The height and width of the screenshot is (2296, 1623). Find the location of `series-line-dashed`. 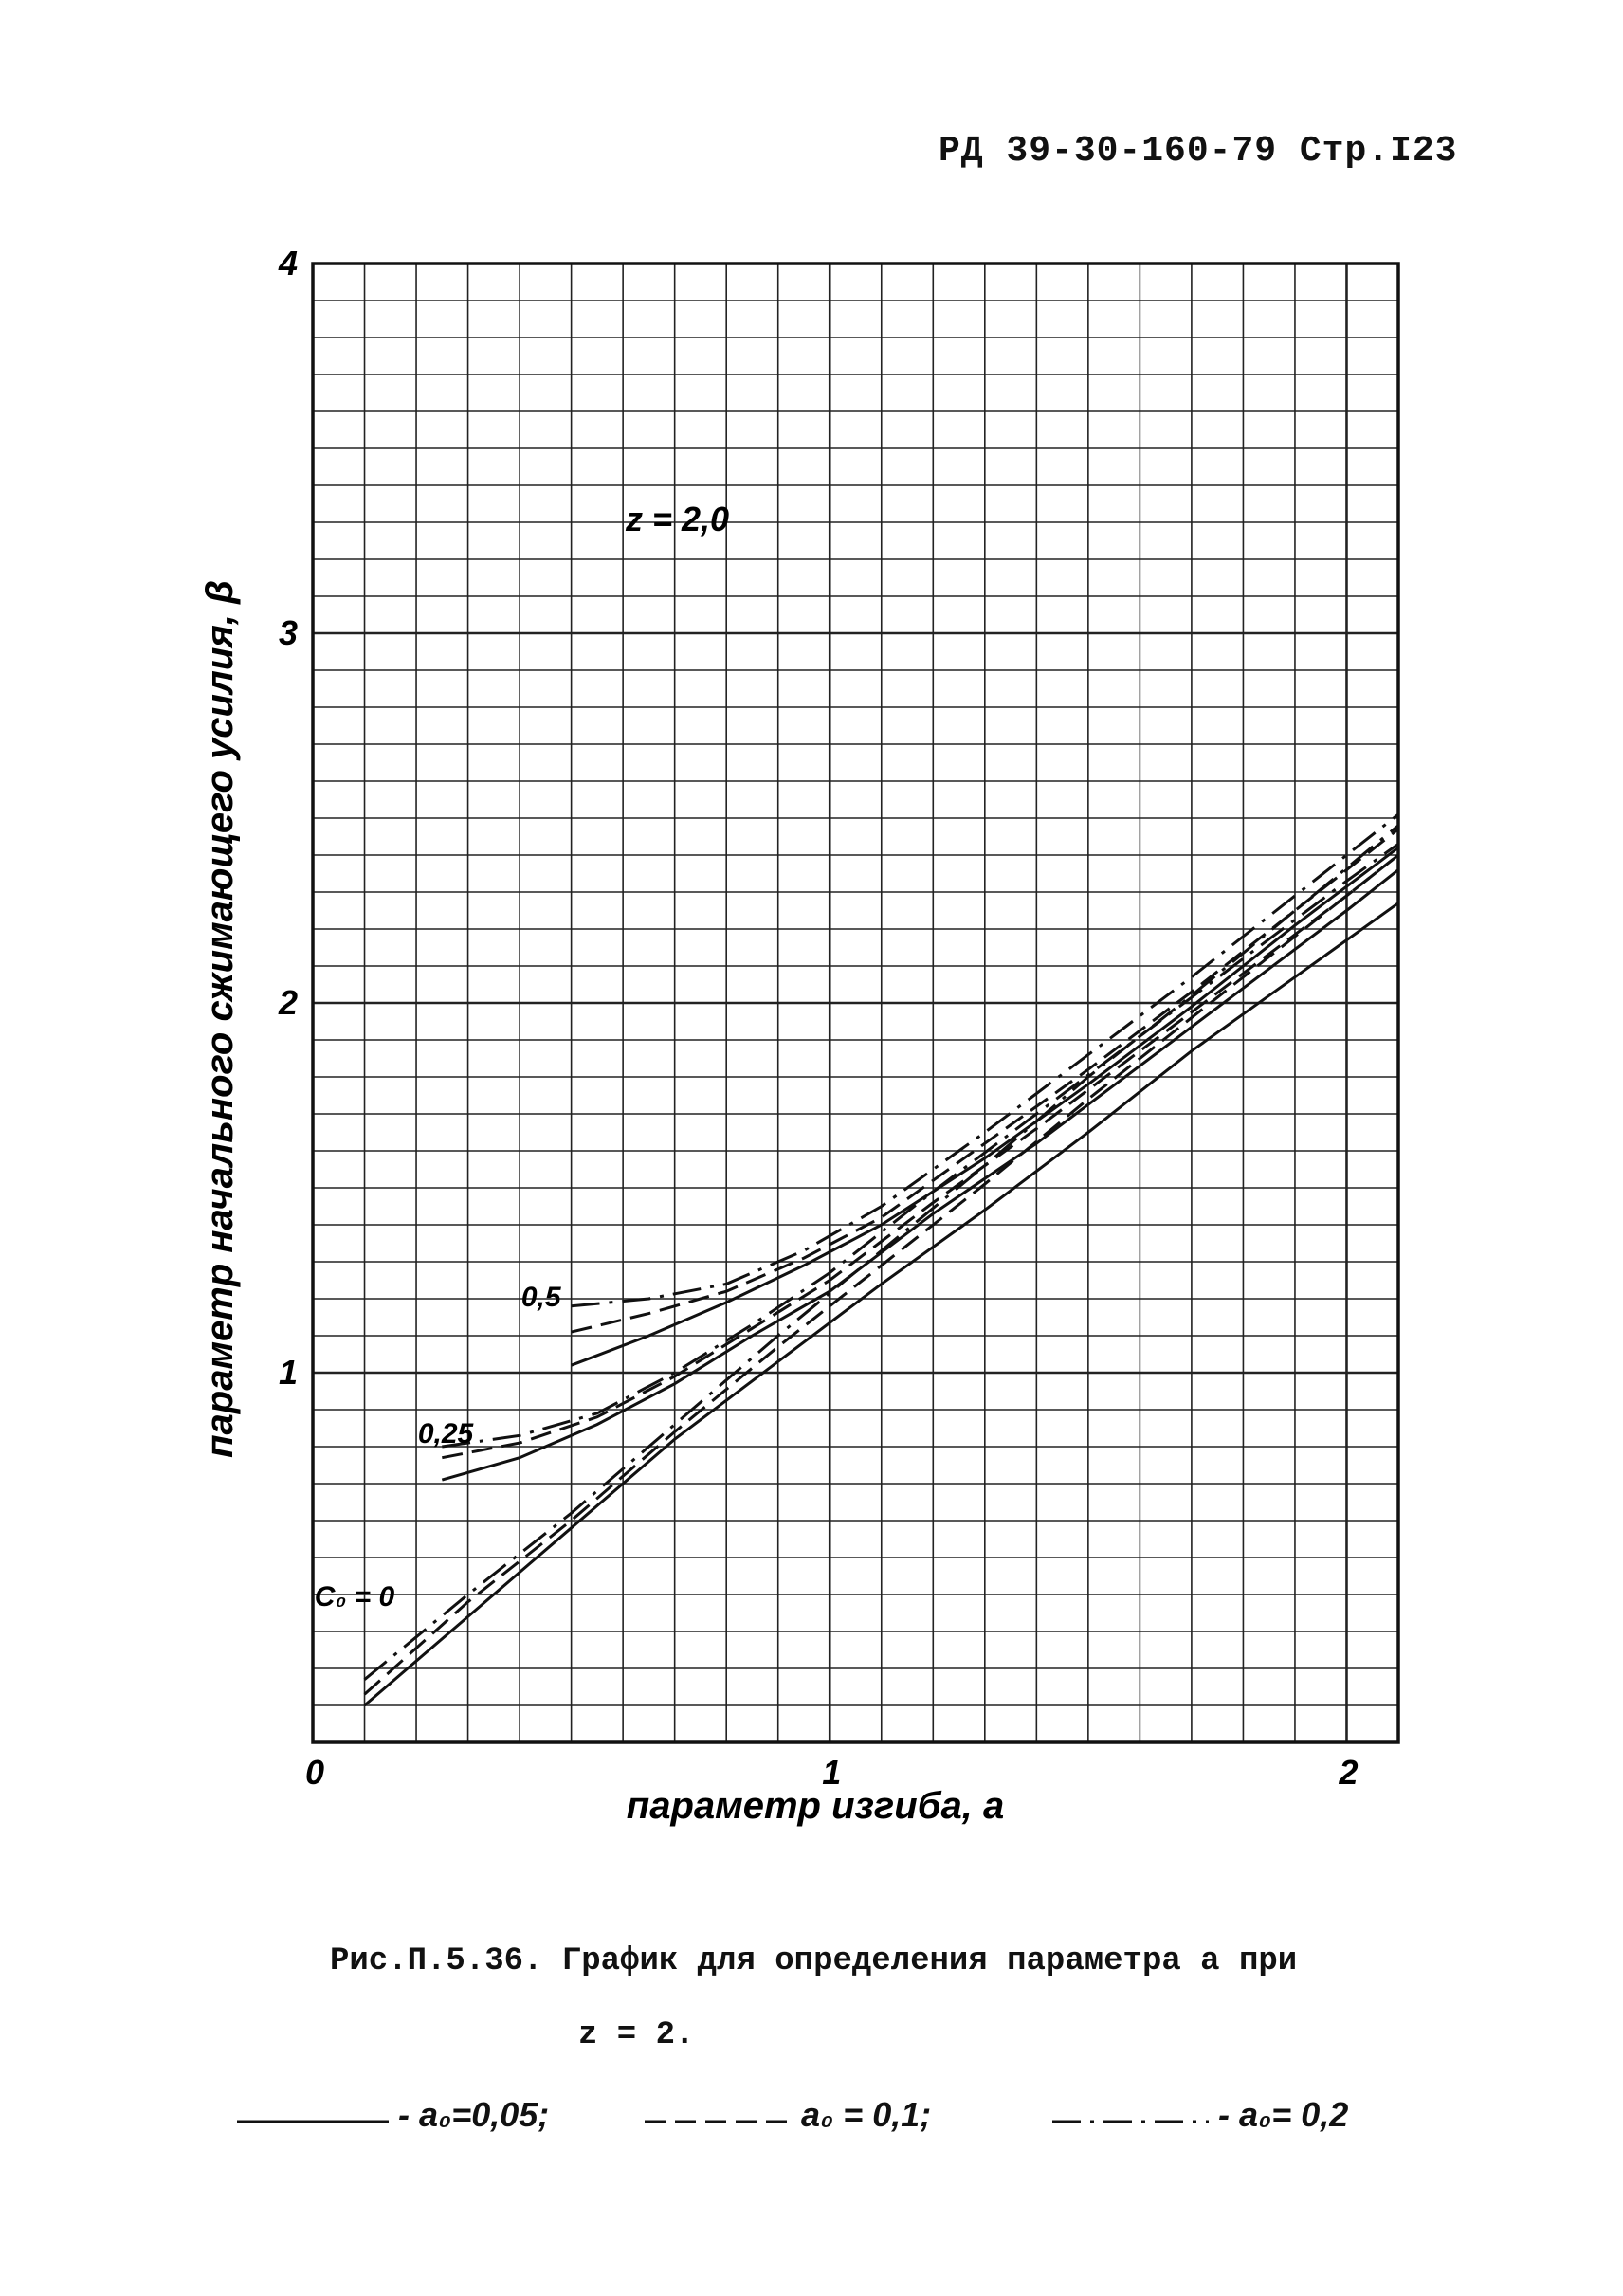

series-line-dashed is located at coordinates (985, 1081).